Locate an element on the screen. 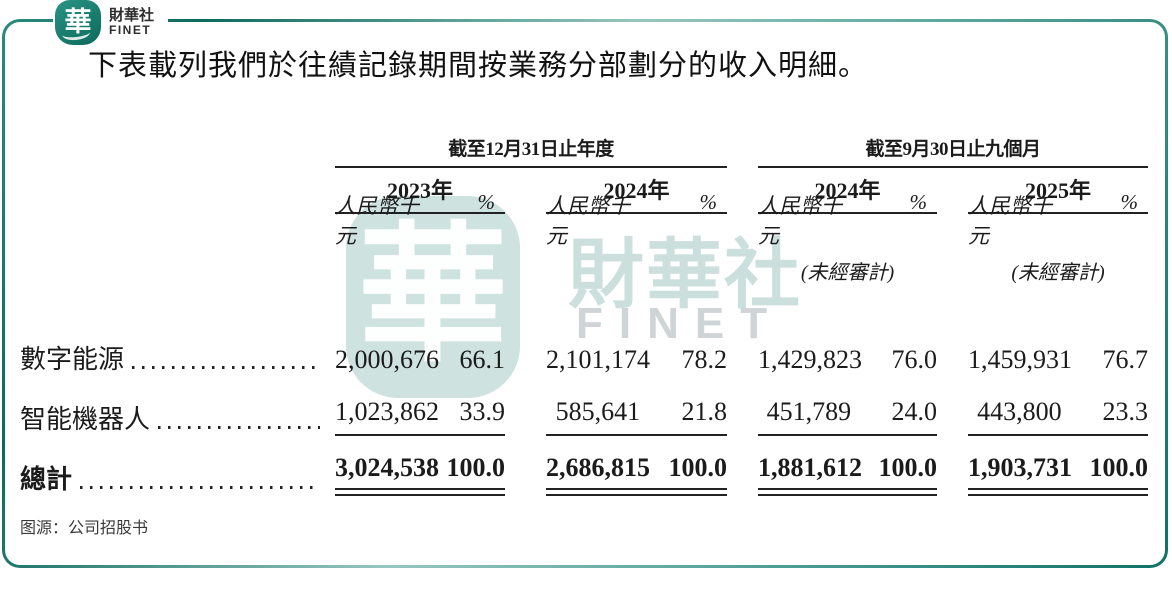 Image resolution: width=1172 pixels, height=589 pixels. row-label-smart-robot: 智能機器人 is located at coordinates (85, 419).